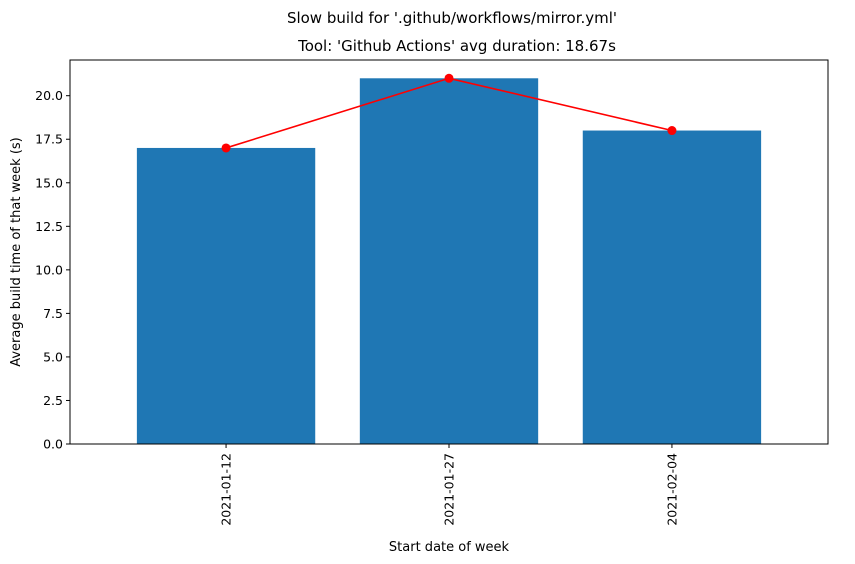 This screenshot has height=564, width=855. I want to click on x-tick-label: 2021-01-27, so click(449, 489).